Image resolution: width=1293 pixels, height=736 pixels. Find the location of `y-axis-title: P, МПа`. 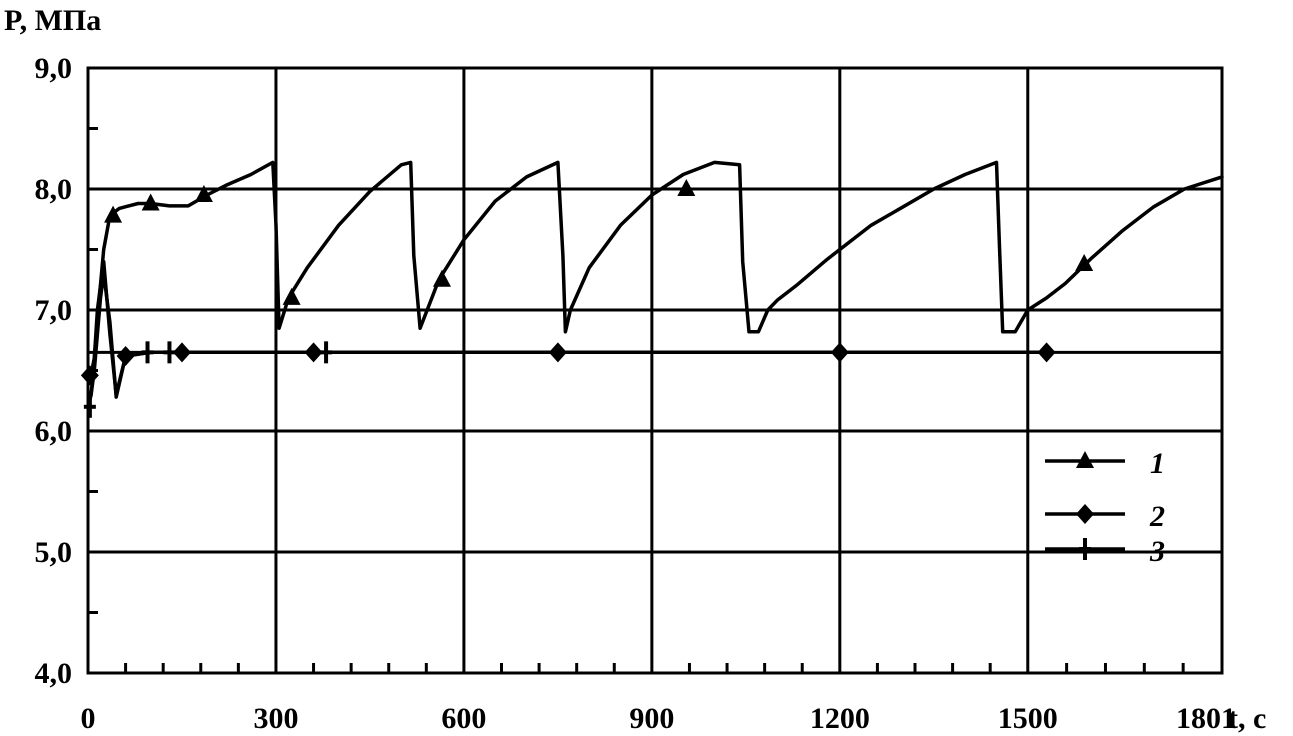

y-axis-title: P, МПа is located at coordinates (52, 20).